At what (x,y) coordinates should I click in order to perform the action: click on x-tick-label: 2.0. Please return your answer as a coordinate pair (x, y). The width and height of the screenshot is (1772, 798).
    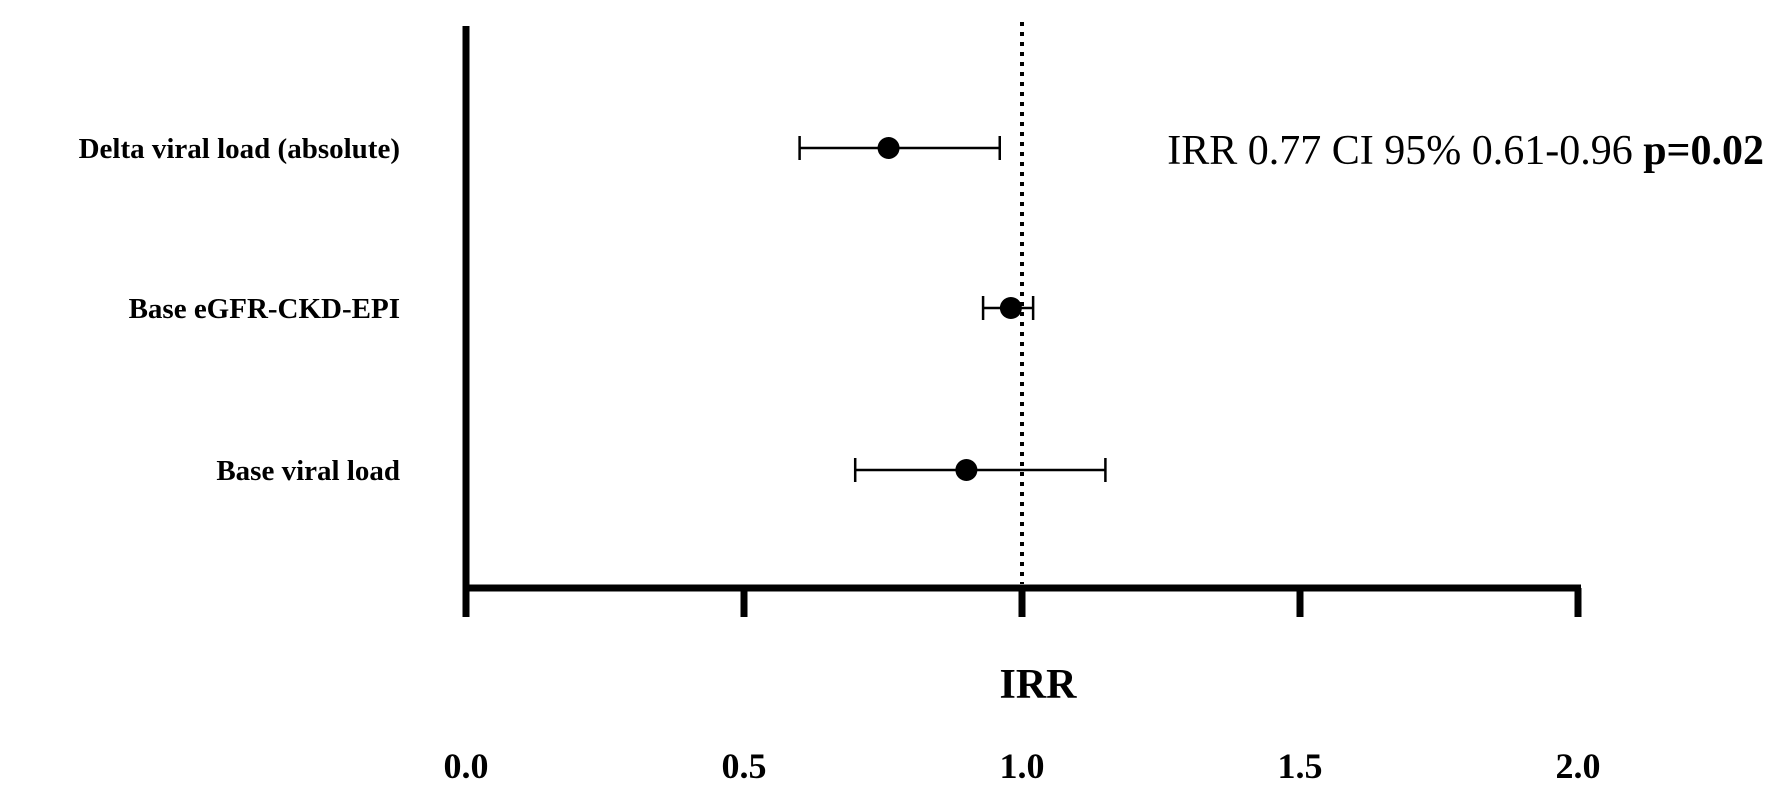
    Looking at the image, I should click on (1578, 766).